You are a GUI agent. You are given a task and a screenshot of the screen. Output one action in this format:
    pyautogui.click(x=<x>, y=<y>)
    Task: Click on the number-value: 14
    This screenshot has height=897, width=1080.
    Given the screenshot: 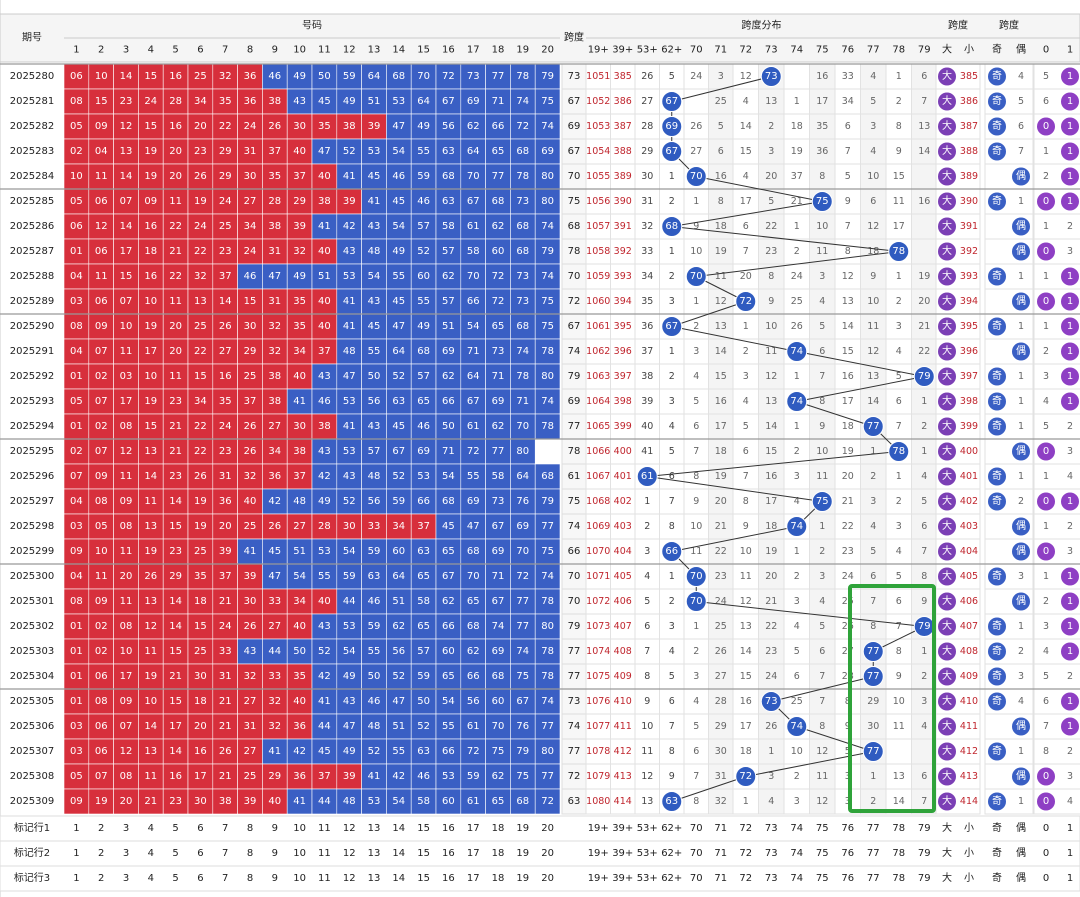 What is the action you would take?
    pyautogui.click(x=150, y=476)
    